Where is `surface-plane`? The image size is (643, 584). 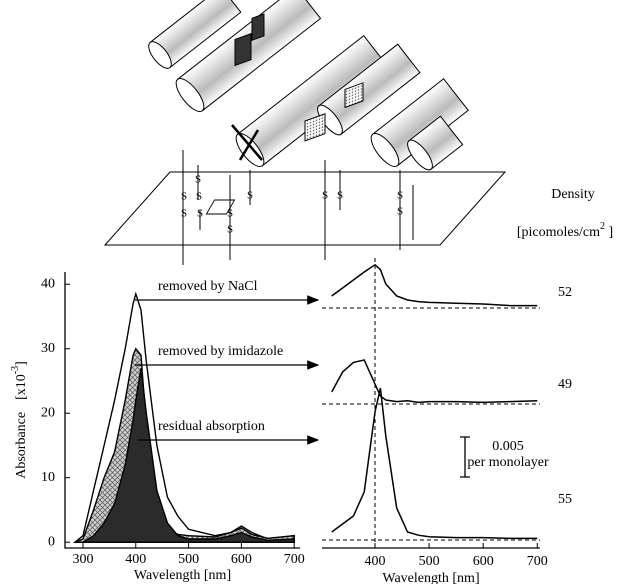 surface-plane is located at coordinates (305, 208).